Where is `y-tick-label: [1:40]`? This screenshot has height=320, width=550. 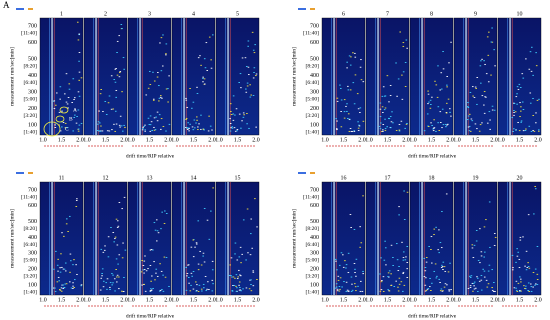
y-tick-label: [1:40] is located at coordinates (313, 132).